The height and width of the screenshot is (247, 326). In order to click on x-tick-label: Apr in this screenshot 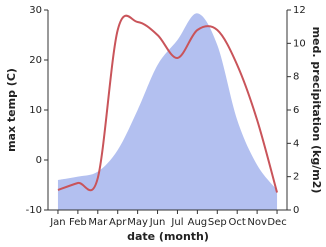, I will do `click(118, 222)`.